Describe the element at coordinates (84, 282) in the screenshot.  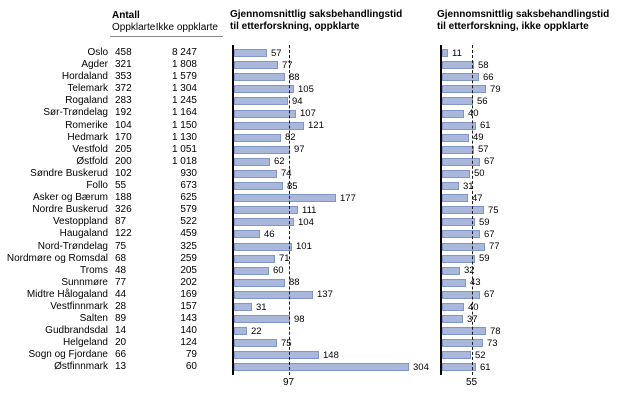
I see `district-label: Sunnmøre` at that location.